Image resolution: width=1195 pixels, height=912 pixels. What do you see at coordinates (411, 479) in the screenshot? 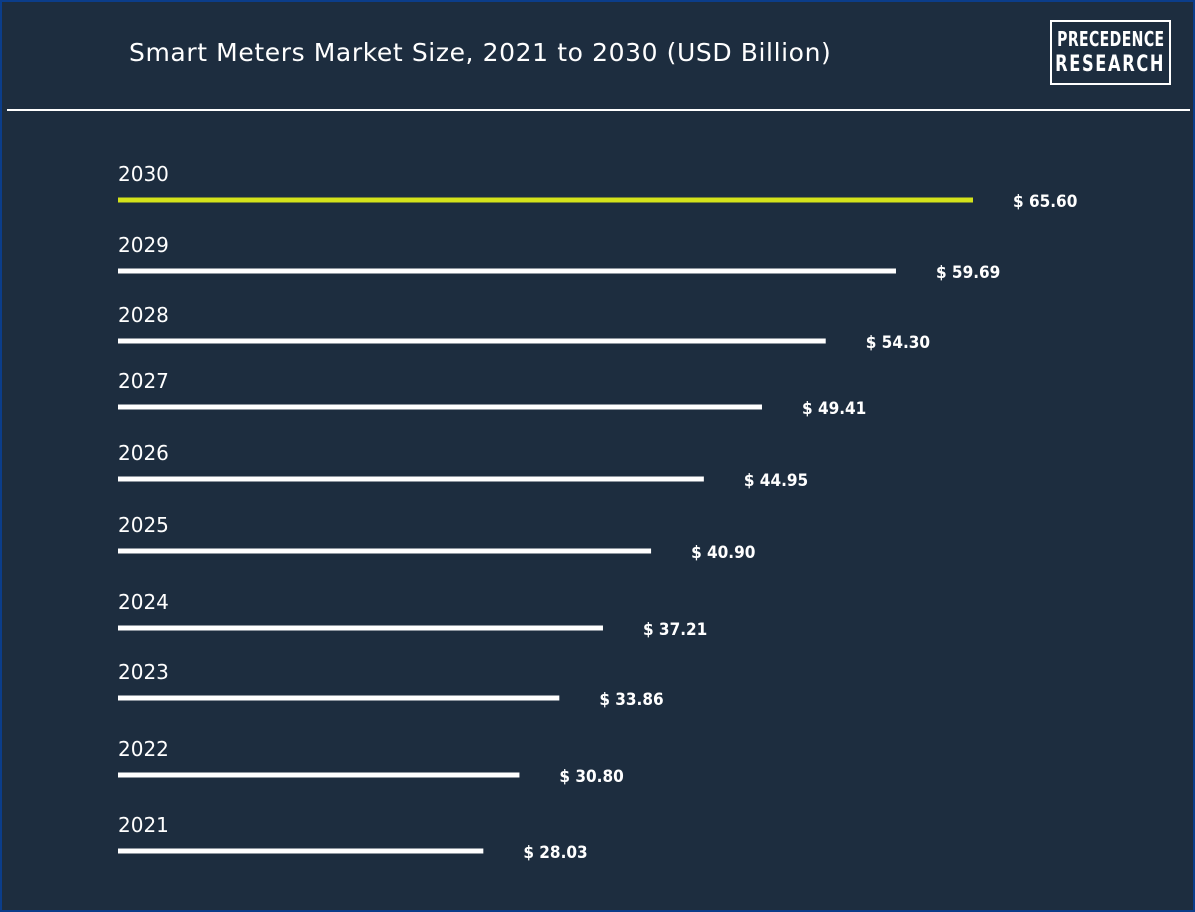
I see `bar-2026` at bounding box center [411, 479].